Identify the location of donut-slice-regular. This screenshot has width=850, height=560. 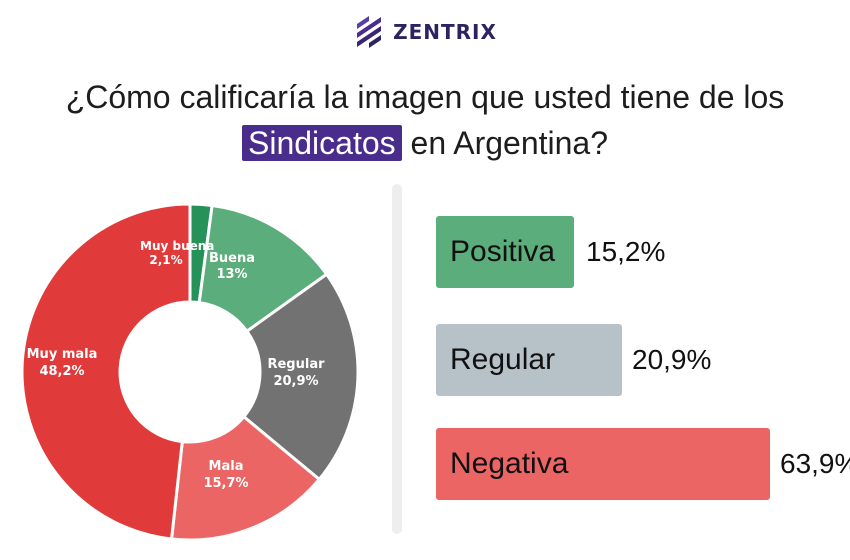
(300, 377).